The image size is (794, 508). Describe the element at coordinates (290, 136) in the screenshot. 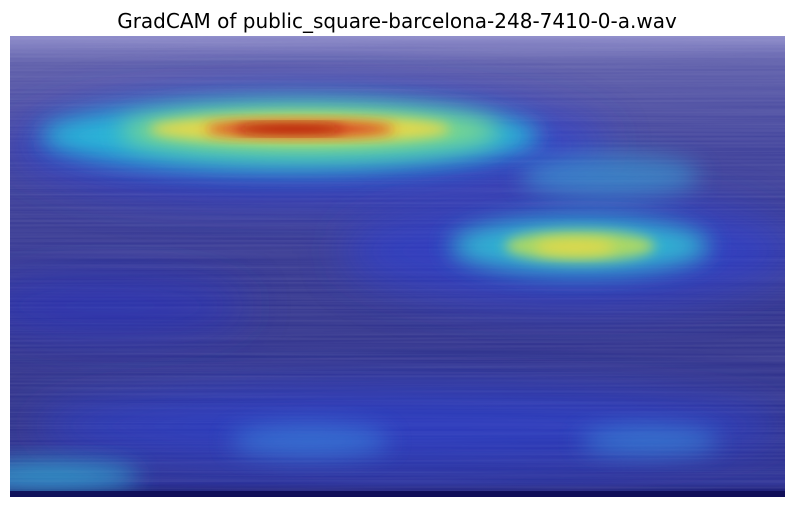

I see `activation-region-upper-left` at that location.